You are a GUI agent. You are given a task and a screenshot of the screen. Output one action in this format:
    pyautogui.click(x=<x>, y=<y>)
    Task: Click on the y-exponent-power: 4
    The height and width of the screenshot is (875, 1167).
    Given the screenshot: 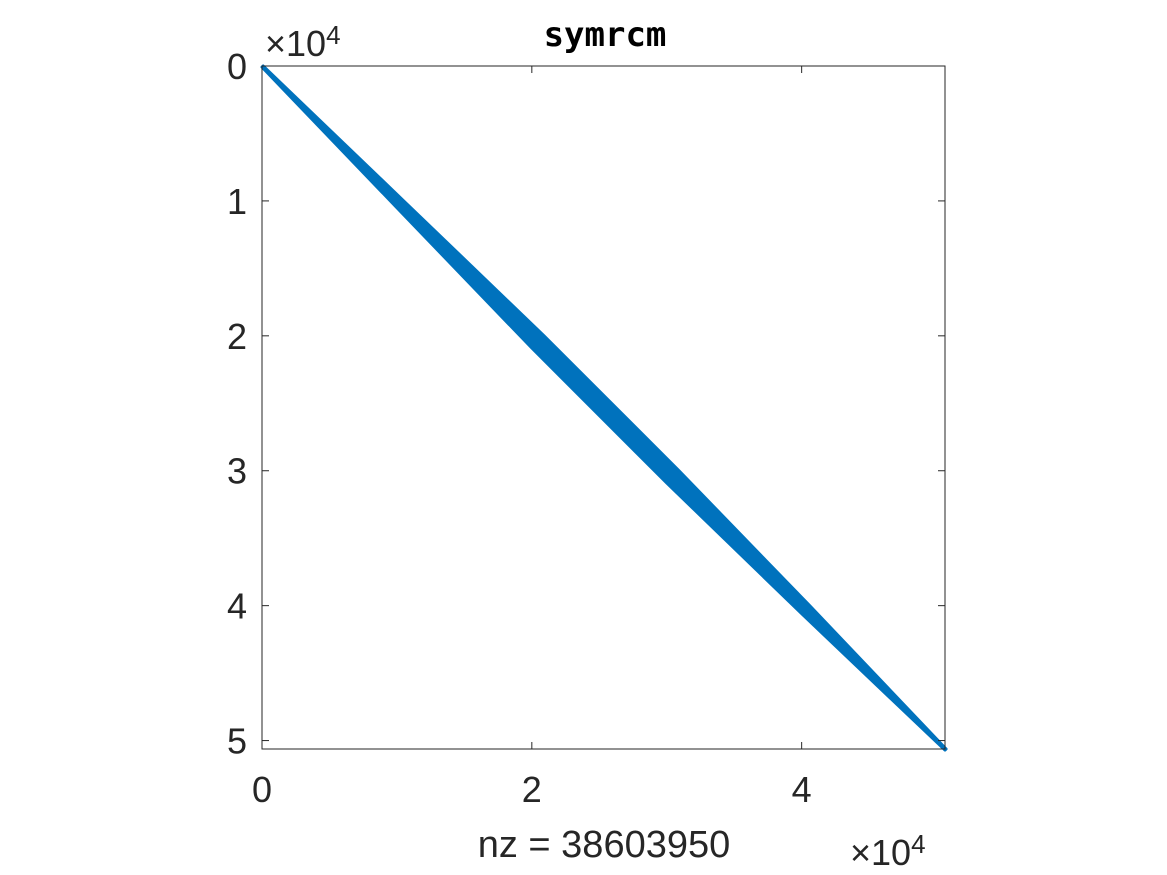 What is the action you would take?
    pyautogui.click(x=333, y=35)
    